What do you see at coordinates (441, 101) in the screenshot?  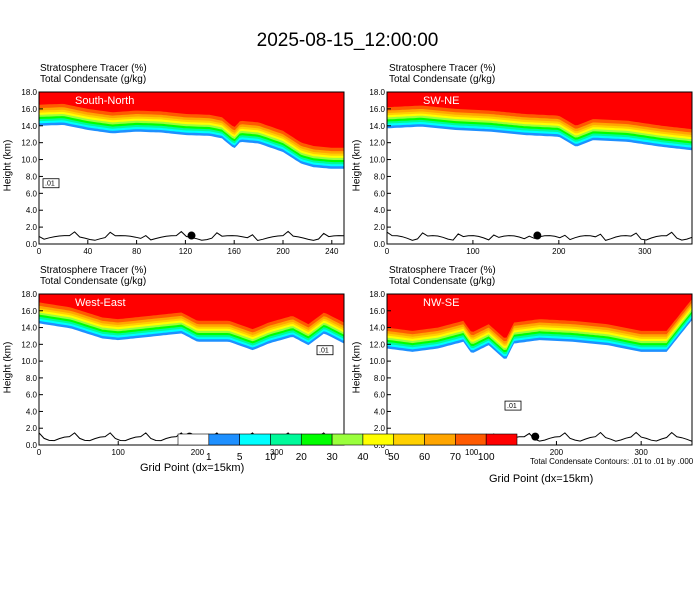 I see `panel-title: SW-NE` at bounding box center [441, 101].